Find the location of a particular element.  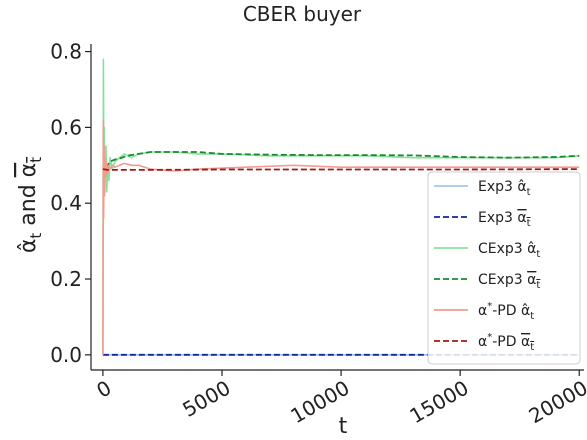

x-tick-label: 5000 is located at coordinates (206, 399).